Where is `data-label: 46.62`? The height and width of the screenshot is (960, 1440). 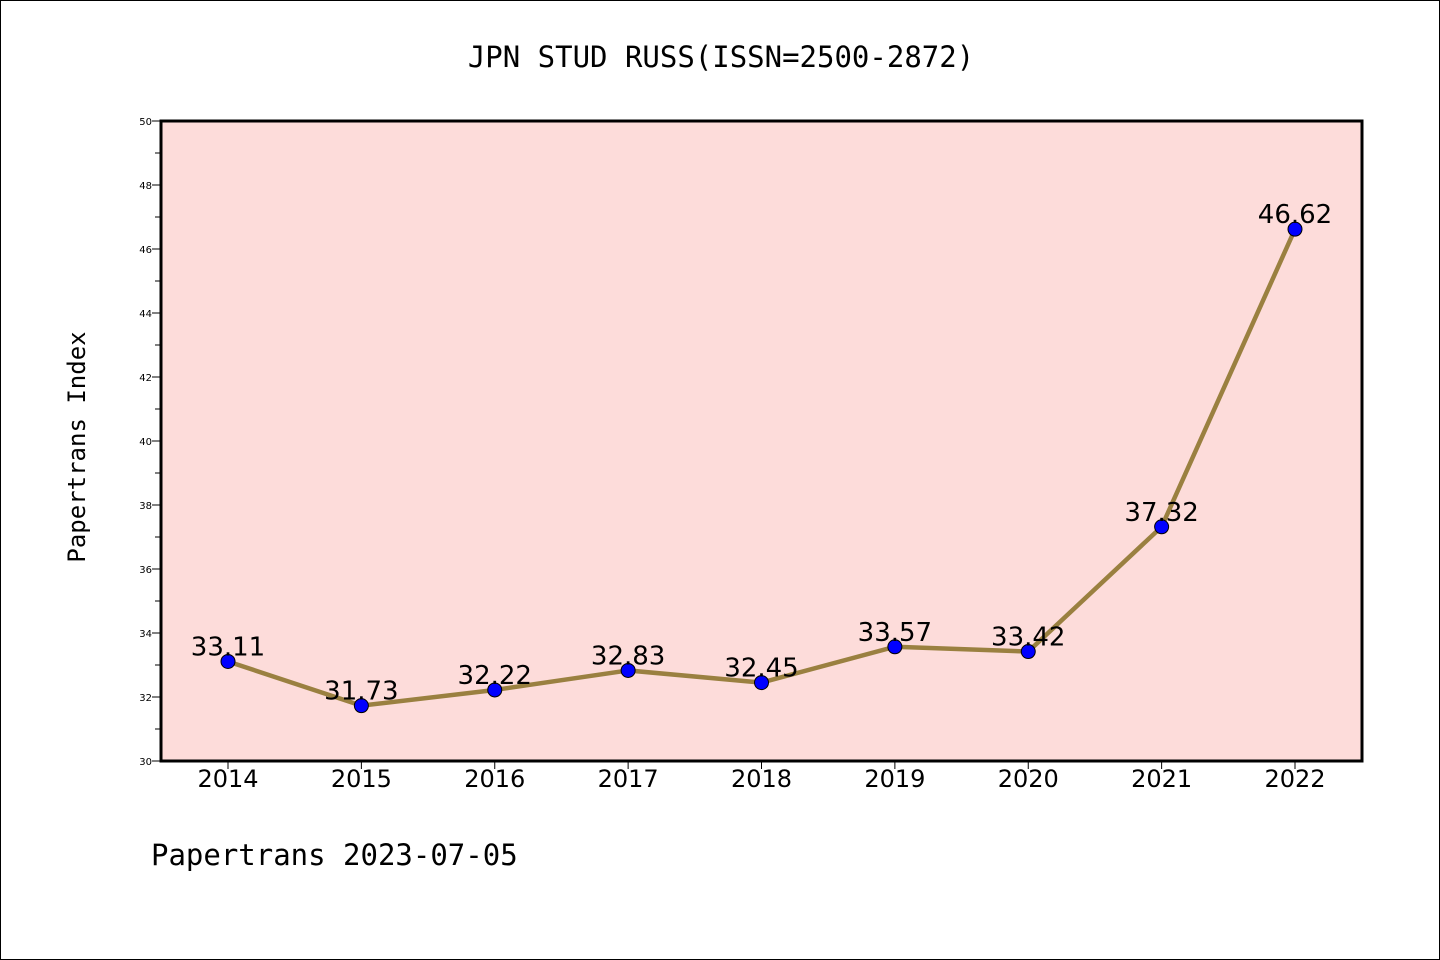 data-label: 46.62 is located at coordinates (1295, 215).